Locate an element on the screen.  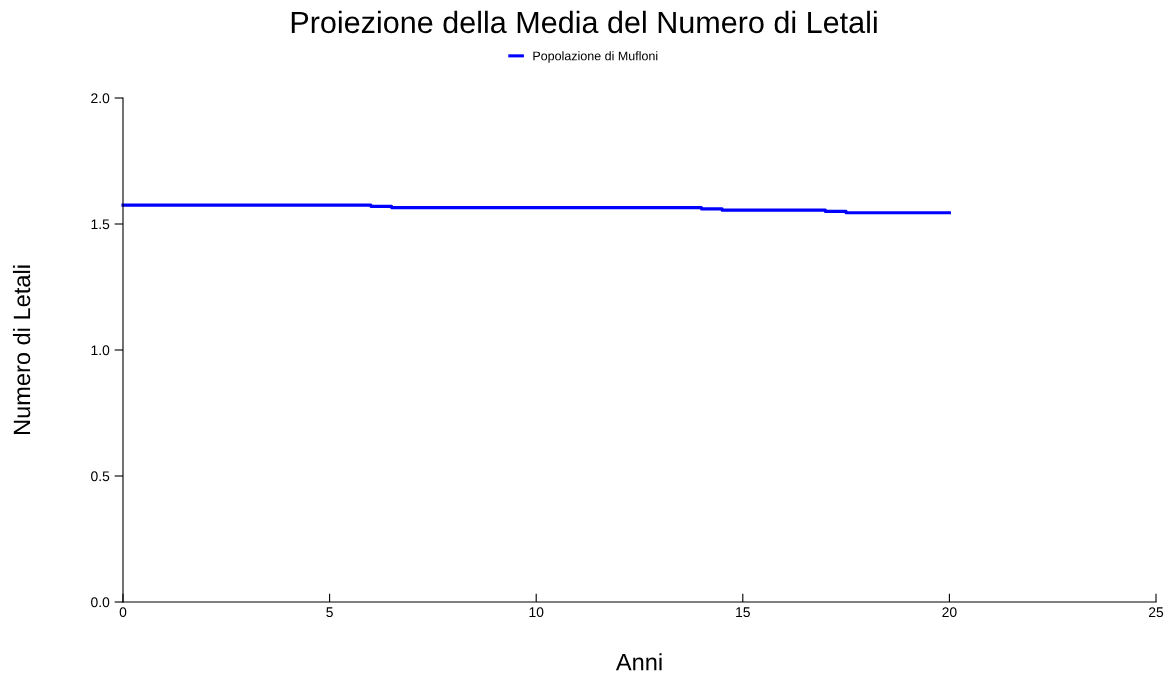
y-tick-label: 0.0 is located at coordinates (100, 602).